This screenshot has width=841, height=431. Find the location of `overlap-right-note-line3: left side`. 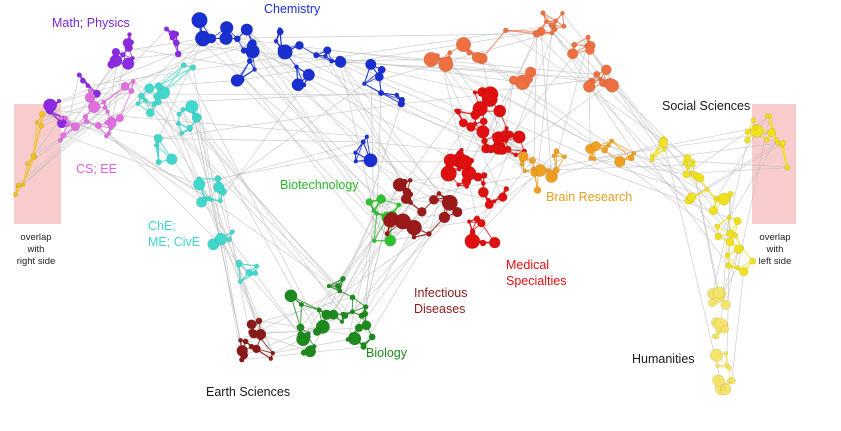

overlap-right-note-line3: left side is located at coordinates (775, 261).